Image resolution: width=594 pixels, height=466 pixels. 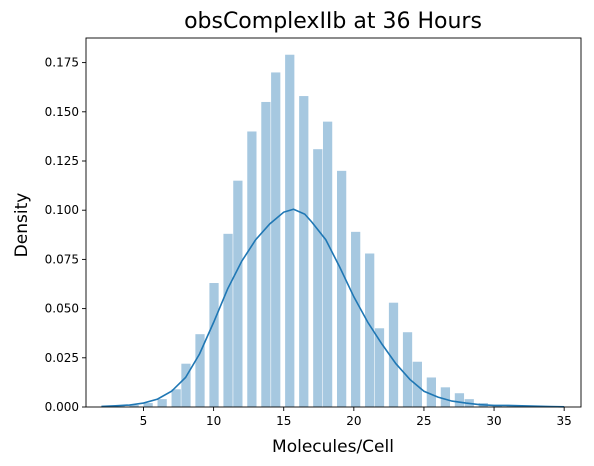 What do you see at coordinates (144, 421) in the screenshot?
I see `x-tick-label: 5` at bounding box center [144, 421].